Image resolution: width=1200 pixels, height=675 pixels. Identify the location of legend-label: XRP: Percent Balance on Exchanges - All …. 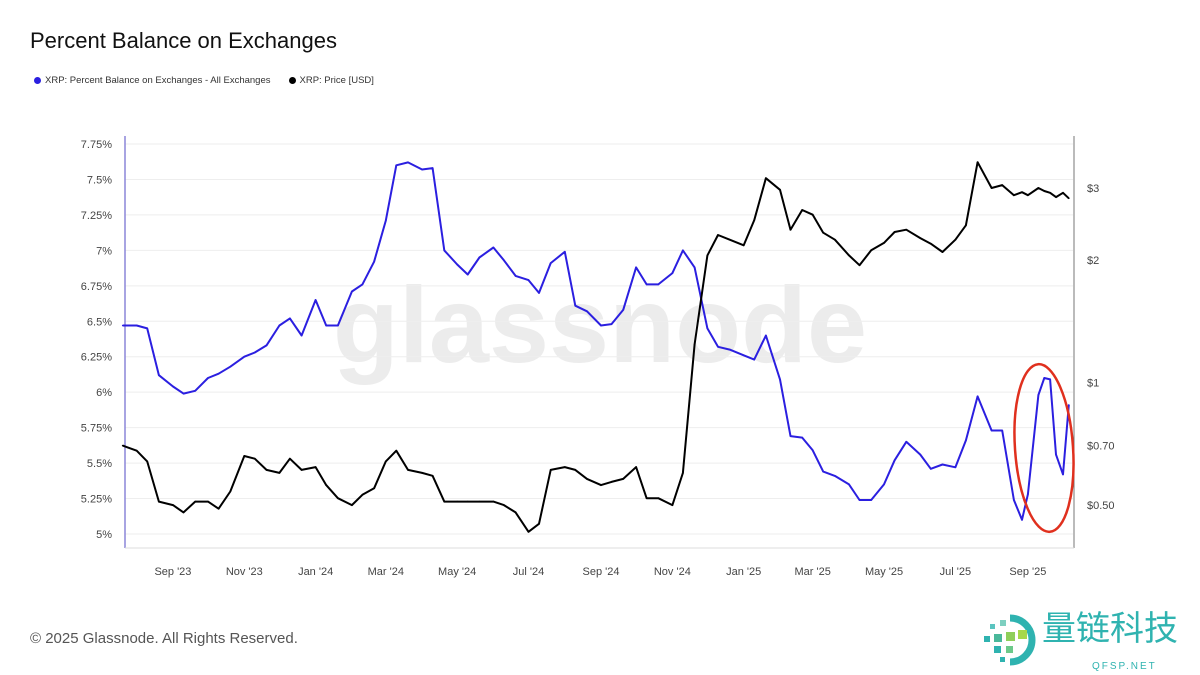
(158, 80).